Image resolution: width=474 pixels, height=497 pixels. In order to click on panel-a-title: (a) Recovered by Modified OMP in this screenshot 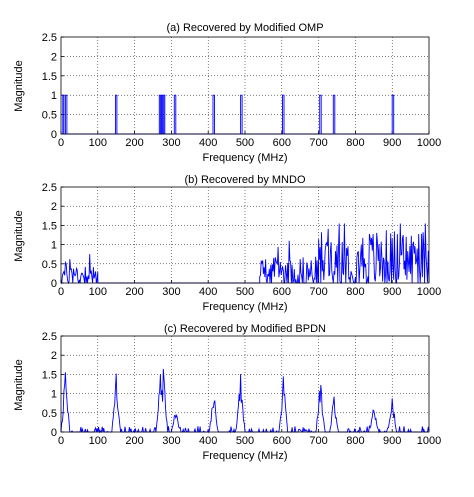, I will do `click(244, 28)`.